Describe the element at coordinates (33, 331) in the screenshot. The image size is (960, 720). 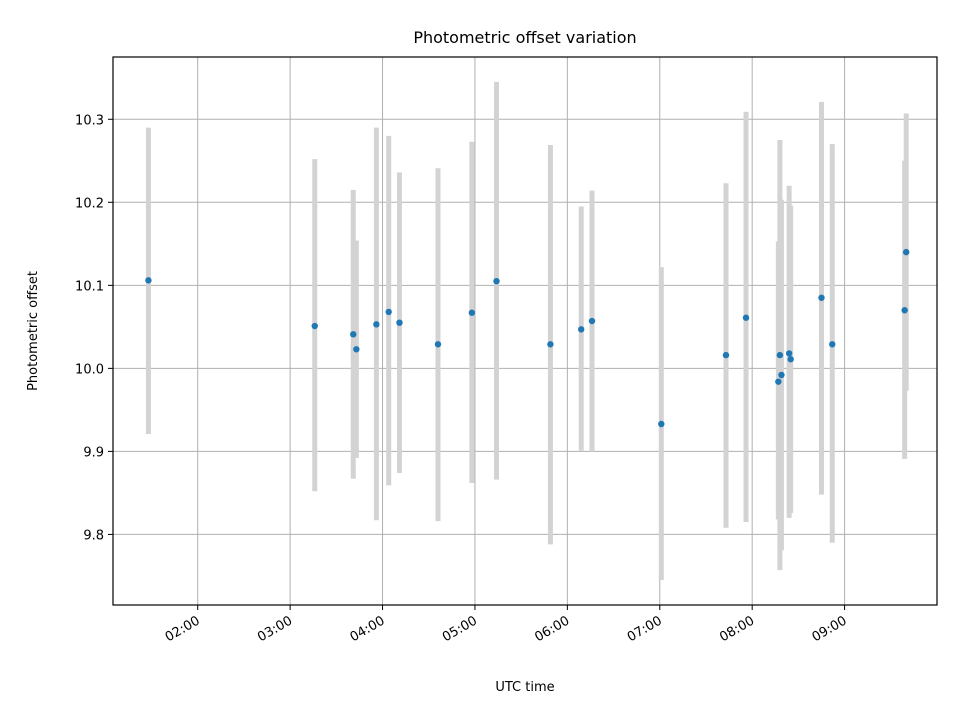
I see `y-axis-label: Photometric offset` at that location.